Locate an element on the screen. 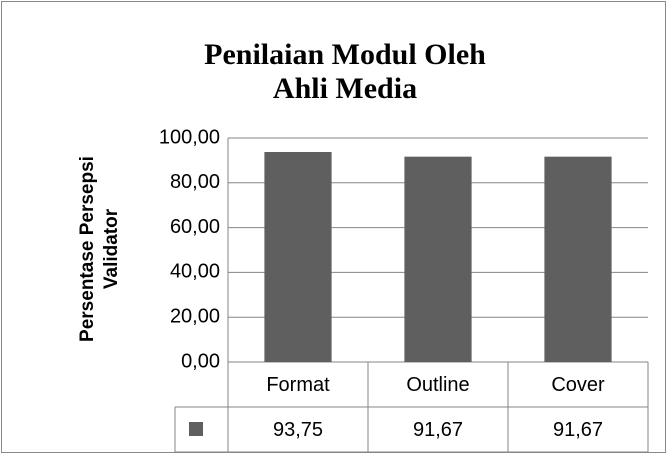 This screenshot has height=455, width=668. y-tick-label: 80,00 is located at coordinates (195, 182).